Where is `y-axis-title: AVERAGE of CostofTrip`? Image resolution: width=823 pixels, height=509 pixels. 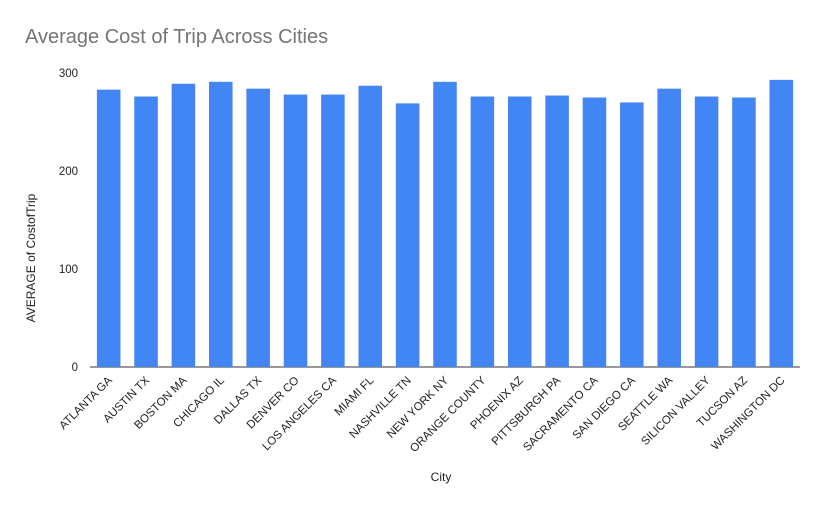
y-axis-title: AVERAGE of CostofTrip is located at coordinates (31, 257).